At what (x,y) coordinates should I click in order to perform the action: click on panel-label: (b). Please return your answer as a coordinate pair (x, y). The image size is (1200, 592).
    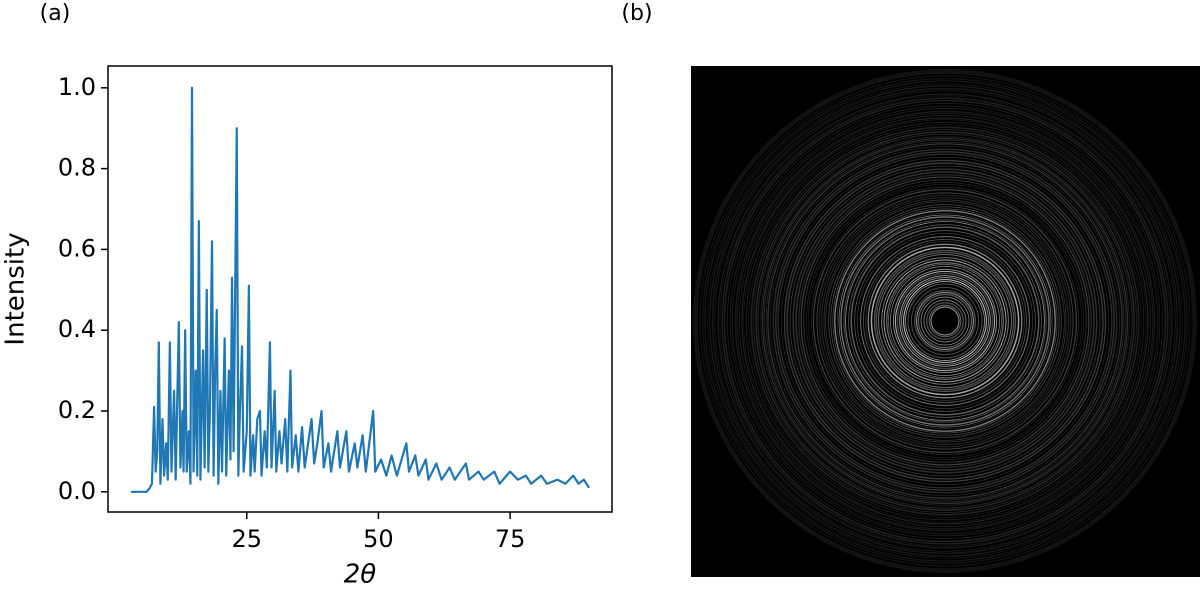
    Looking at the image, I should click on (636, 13).